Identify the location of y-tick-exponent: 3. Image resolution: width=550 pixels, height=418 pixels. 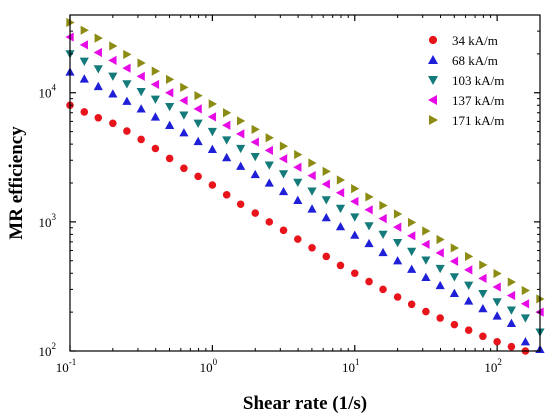
(54, 217).